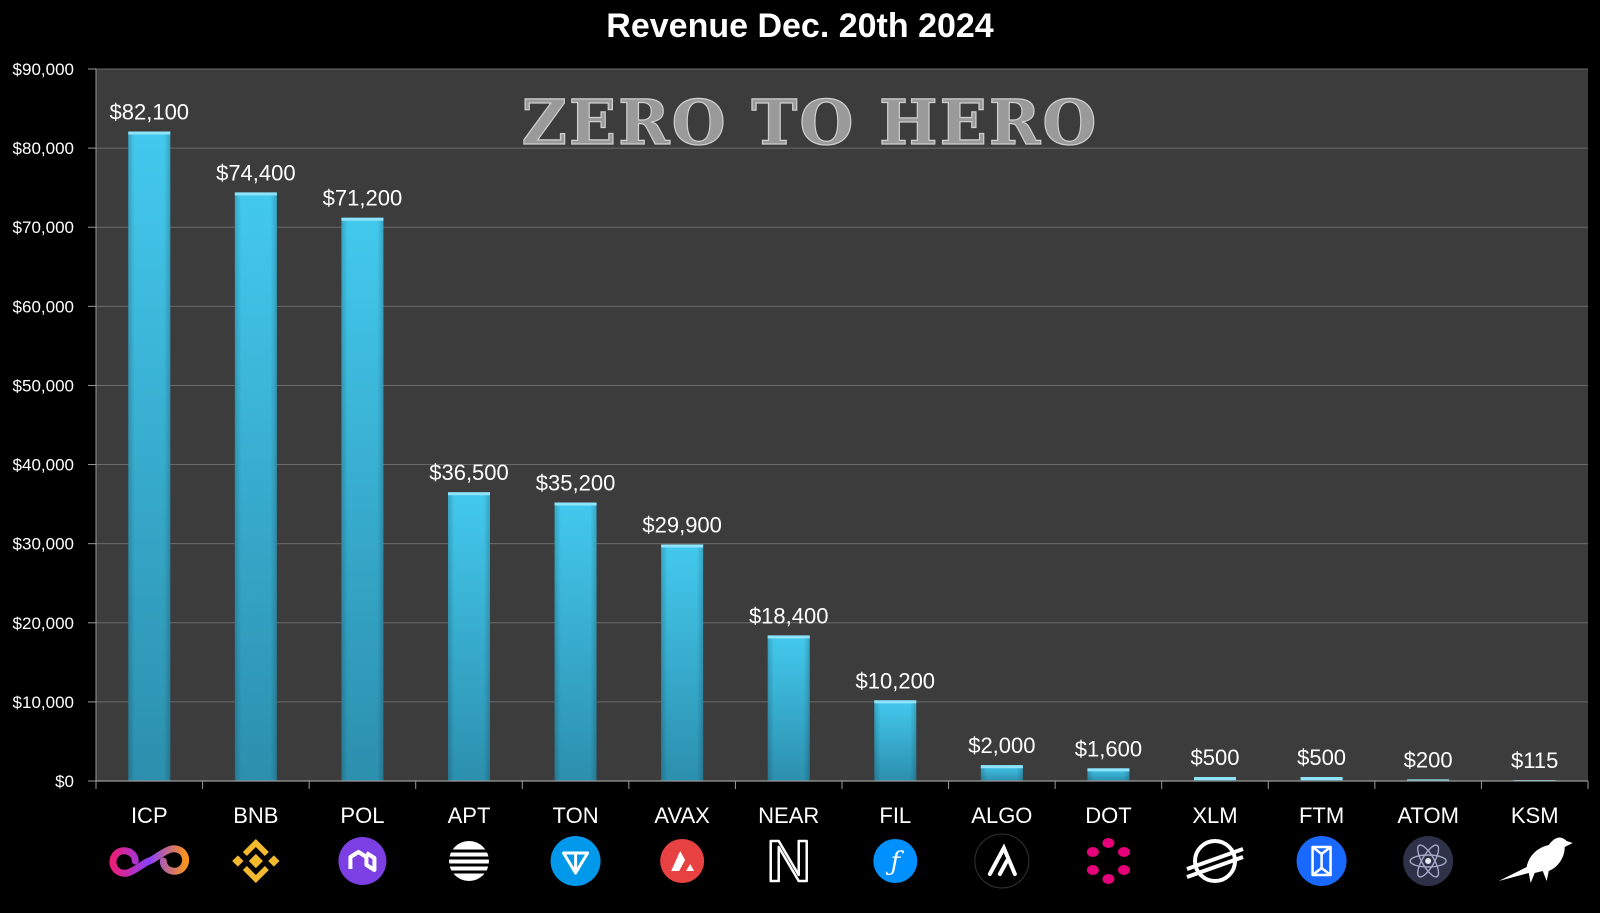 This screenshot has height=913, width=1600. I want to click on y-tick-label: $60,000, so click(43, 306).